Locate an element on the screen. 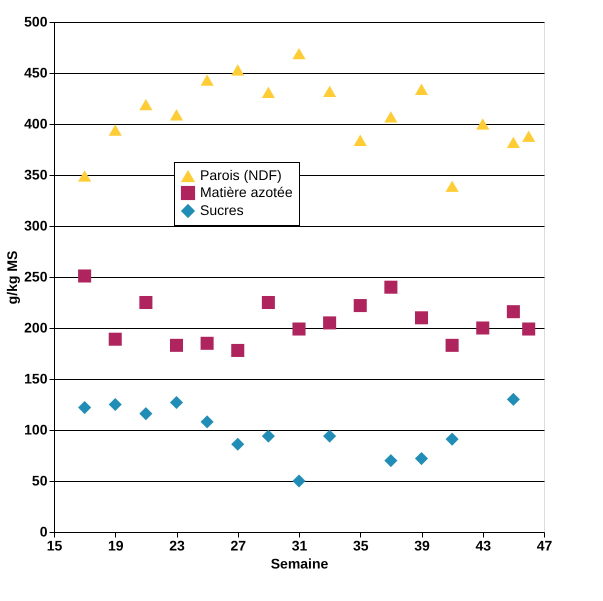  x-tick-label: 35 is located at coordinates (360, 546).